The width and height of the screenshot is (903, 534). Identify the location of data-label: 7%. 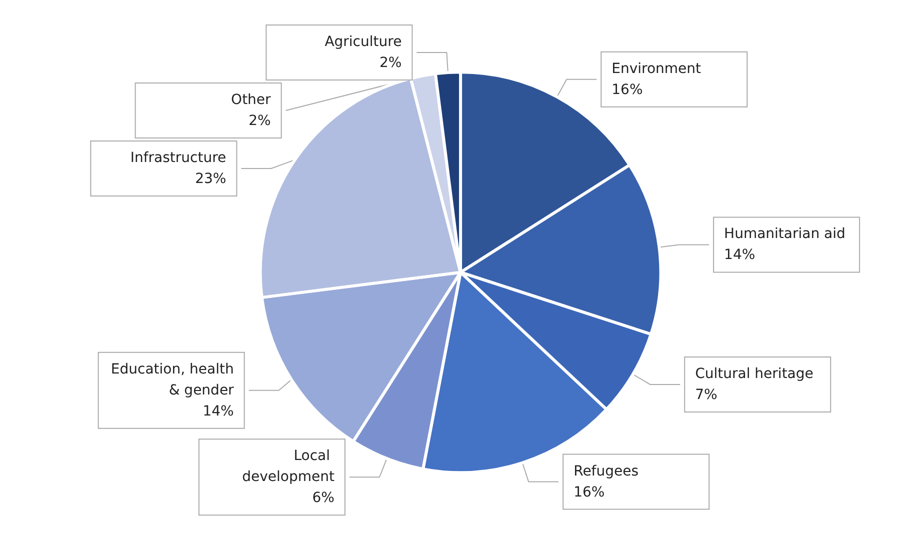
(706, 394).